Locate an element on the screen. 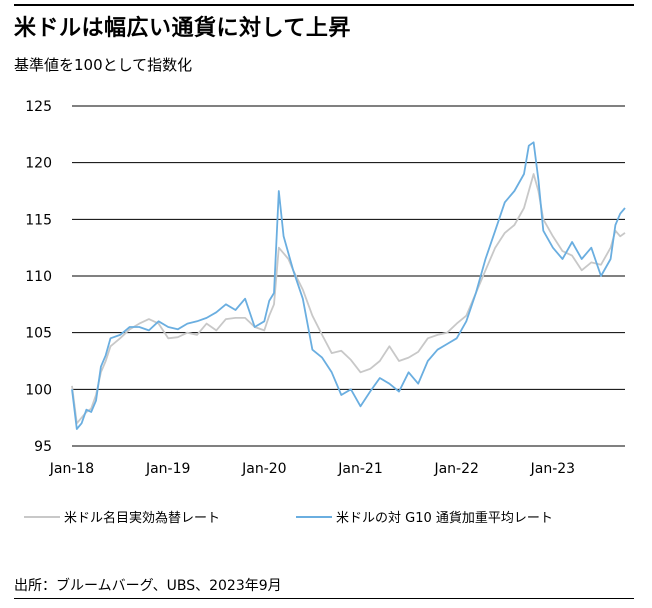 The height and width of the screenshot is (608, 652). chart-title: 米ドルは幅広い通貨に対して上昇 is located at coordinates (182, 28).